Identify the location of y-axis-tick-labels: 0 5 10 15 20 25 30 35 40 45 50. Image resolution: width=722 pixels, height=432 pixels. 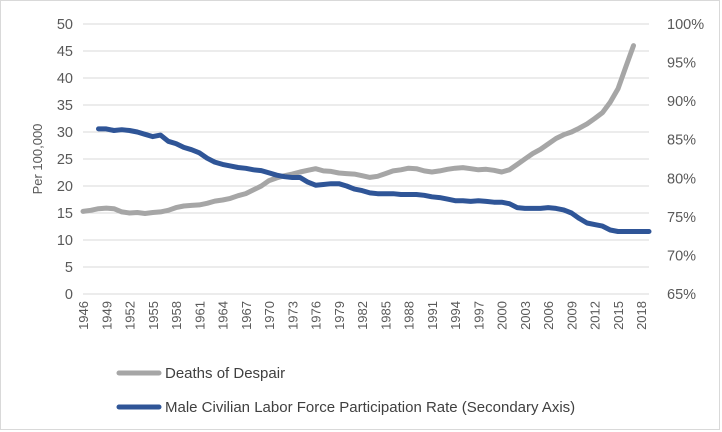
(65, 160).